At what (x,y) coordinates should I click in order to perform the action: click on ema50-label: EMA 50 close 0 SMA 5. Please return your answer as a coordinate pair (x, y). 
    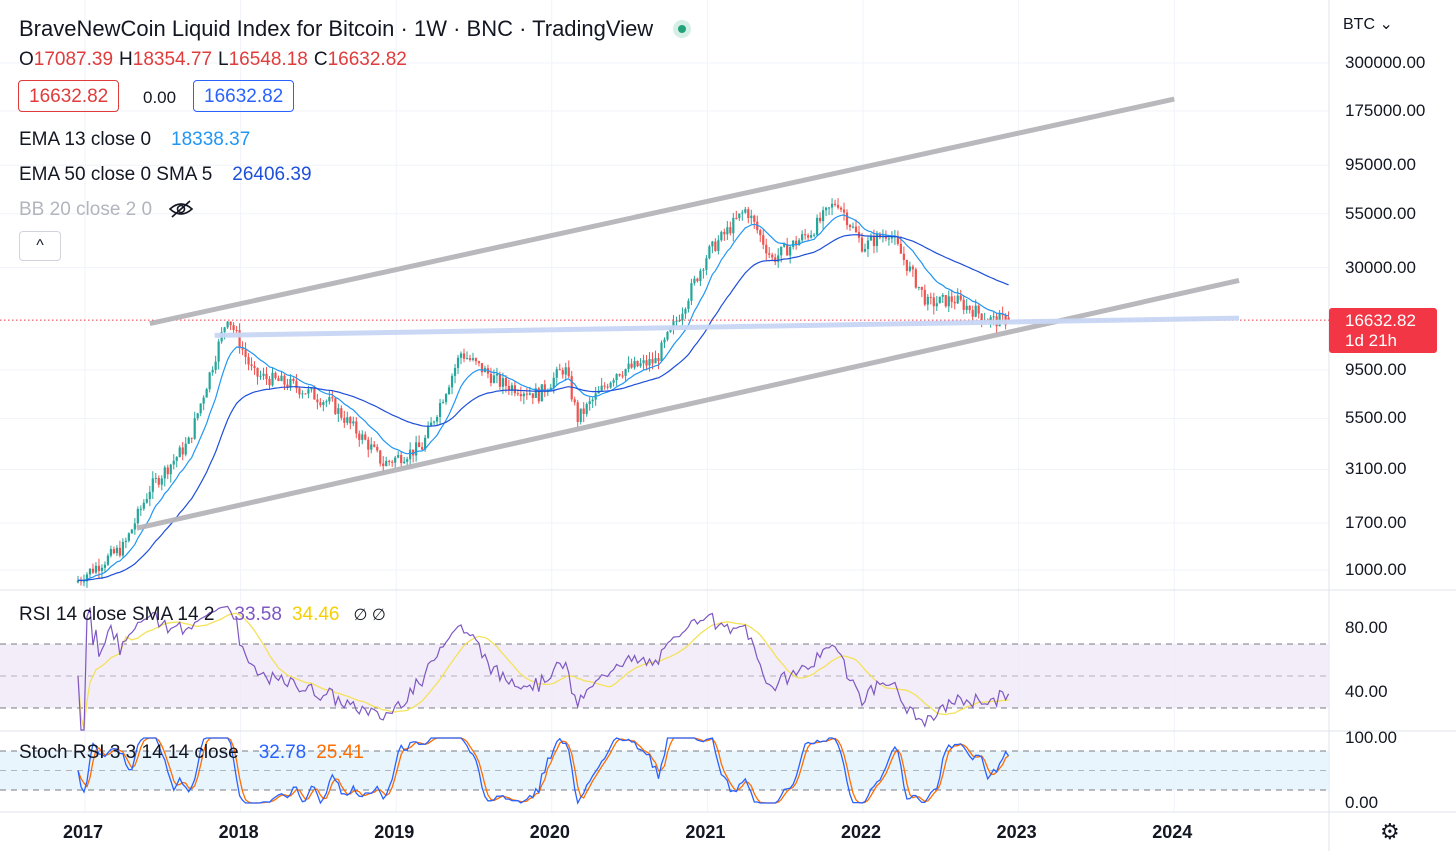
    Looking at the image, I should click on (116, 174).